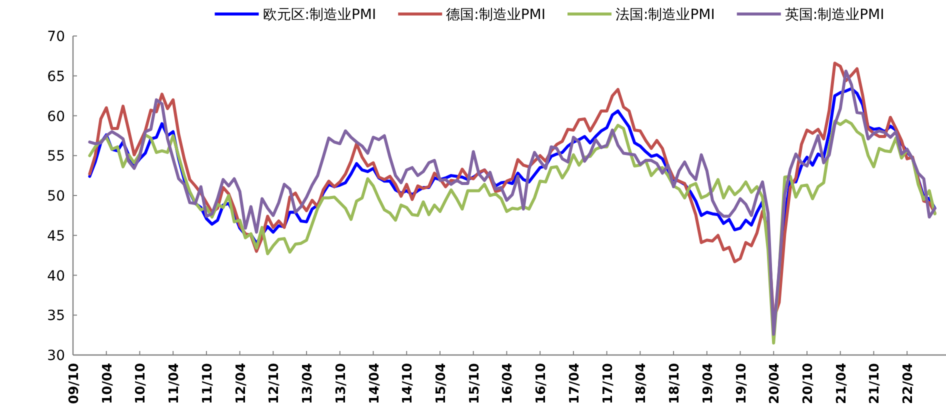  Describe the element at coordinates (374, 383) in the screenshot. I see `x-tick-label: 14/04` at that location.